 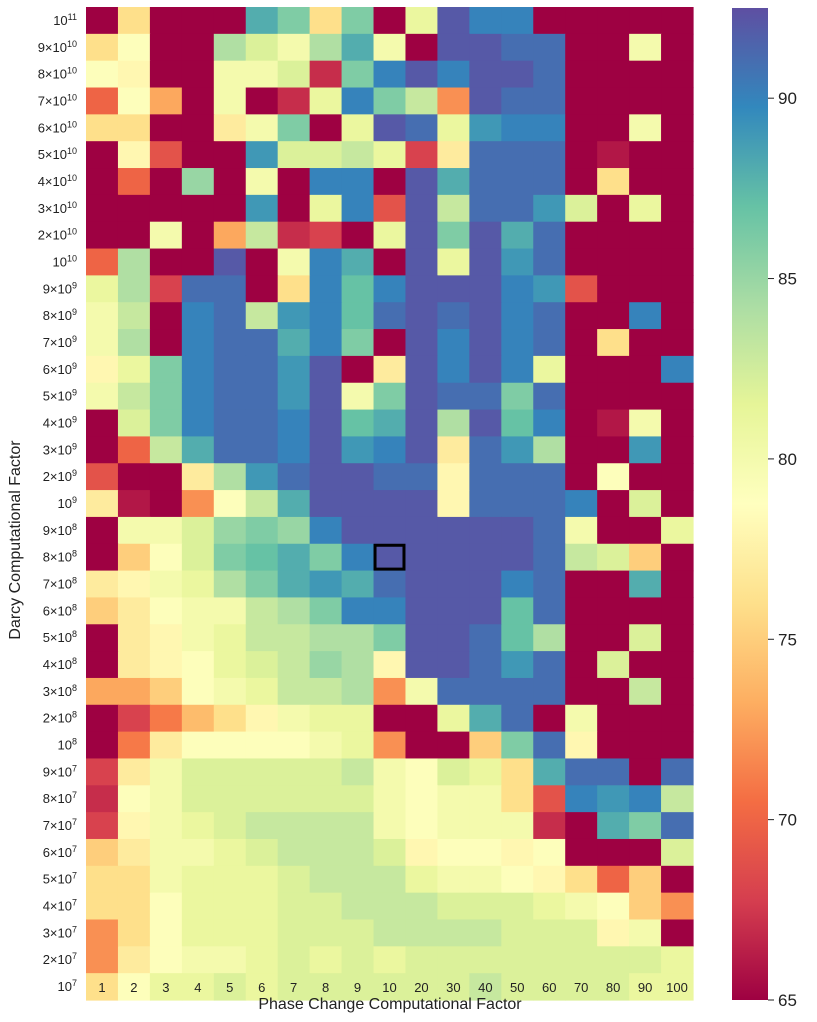 What do you see at coordinates (57, 47) in the screenshot?
I see `y-tick-label: 9×10¹⁰` at bounding box center [57, 47].